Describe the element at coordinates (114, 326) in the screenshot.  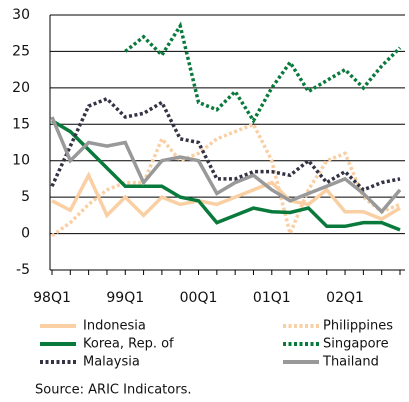
I see `legend-label: Indonesia` at that location.